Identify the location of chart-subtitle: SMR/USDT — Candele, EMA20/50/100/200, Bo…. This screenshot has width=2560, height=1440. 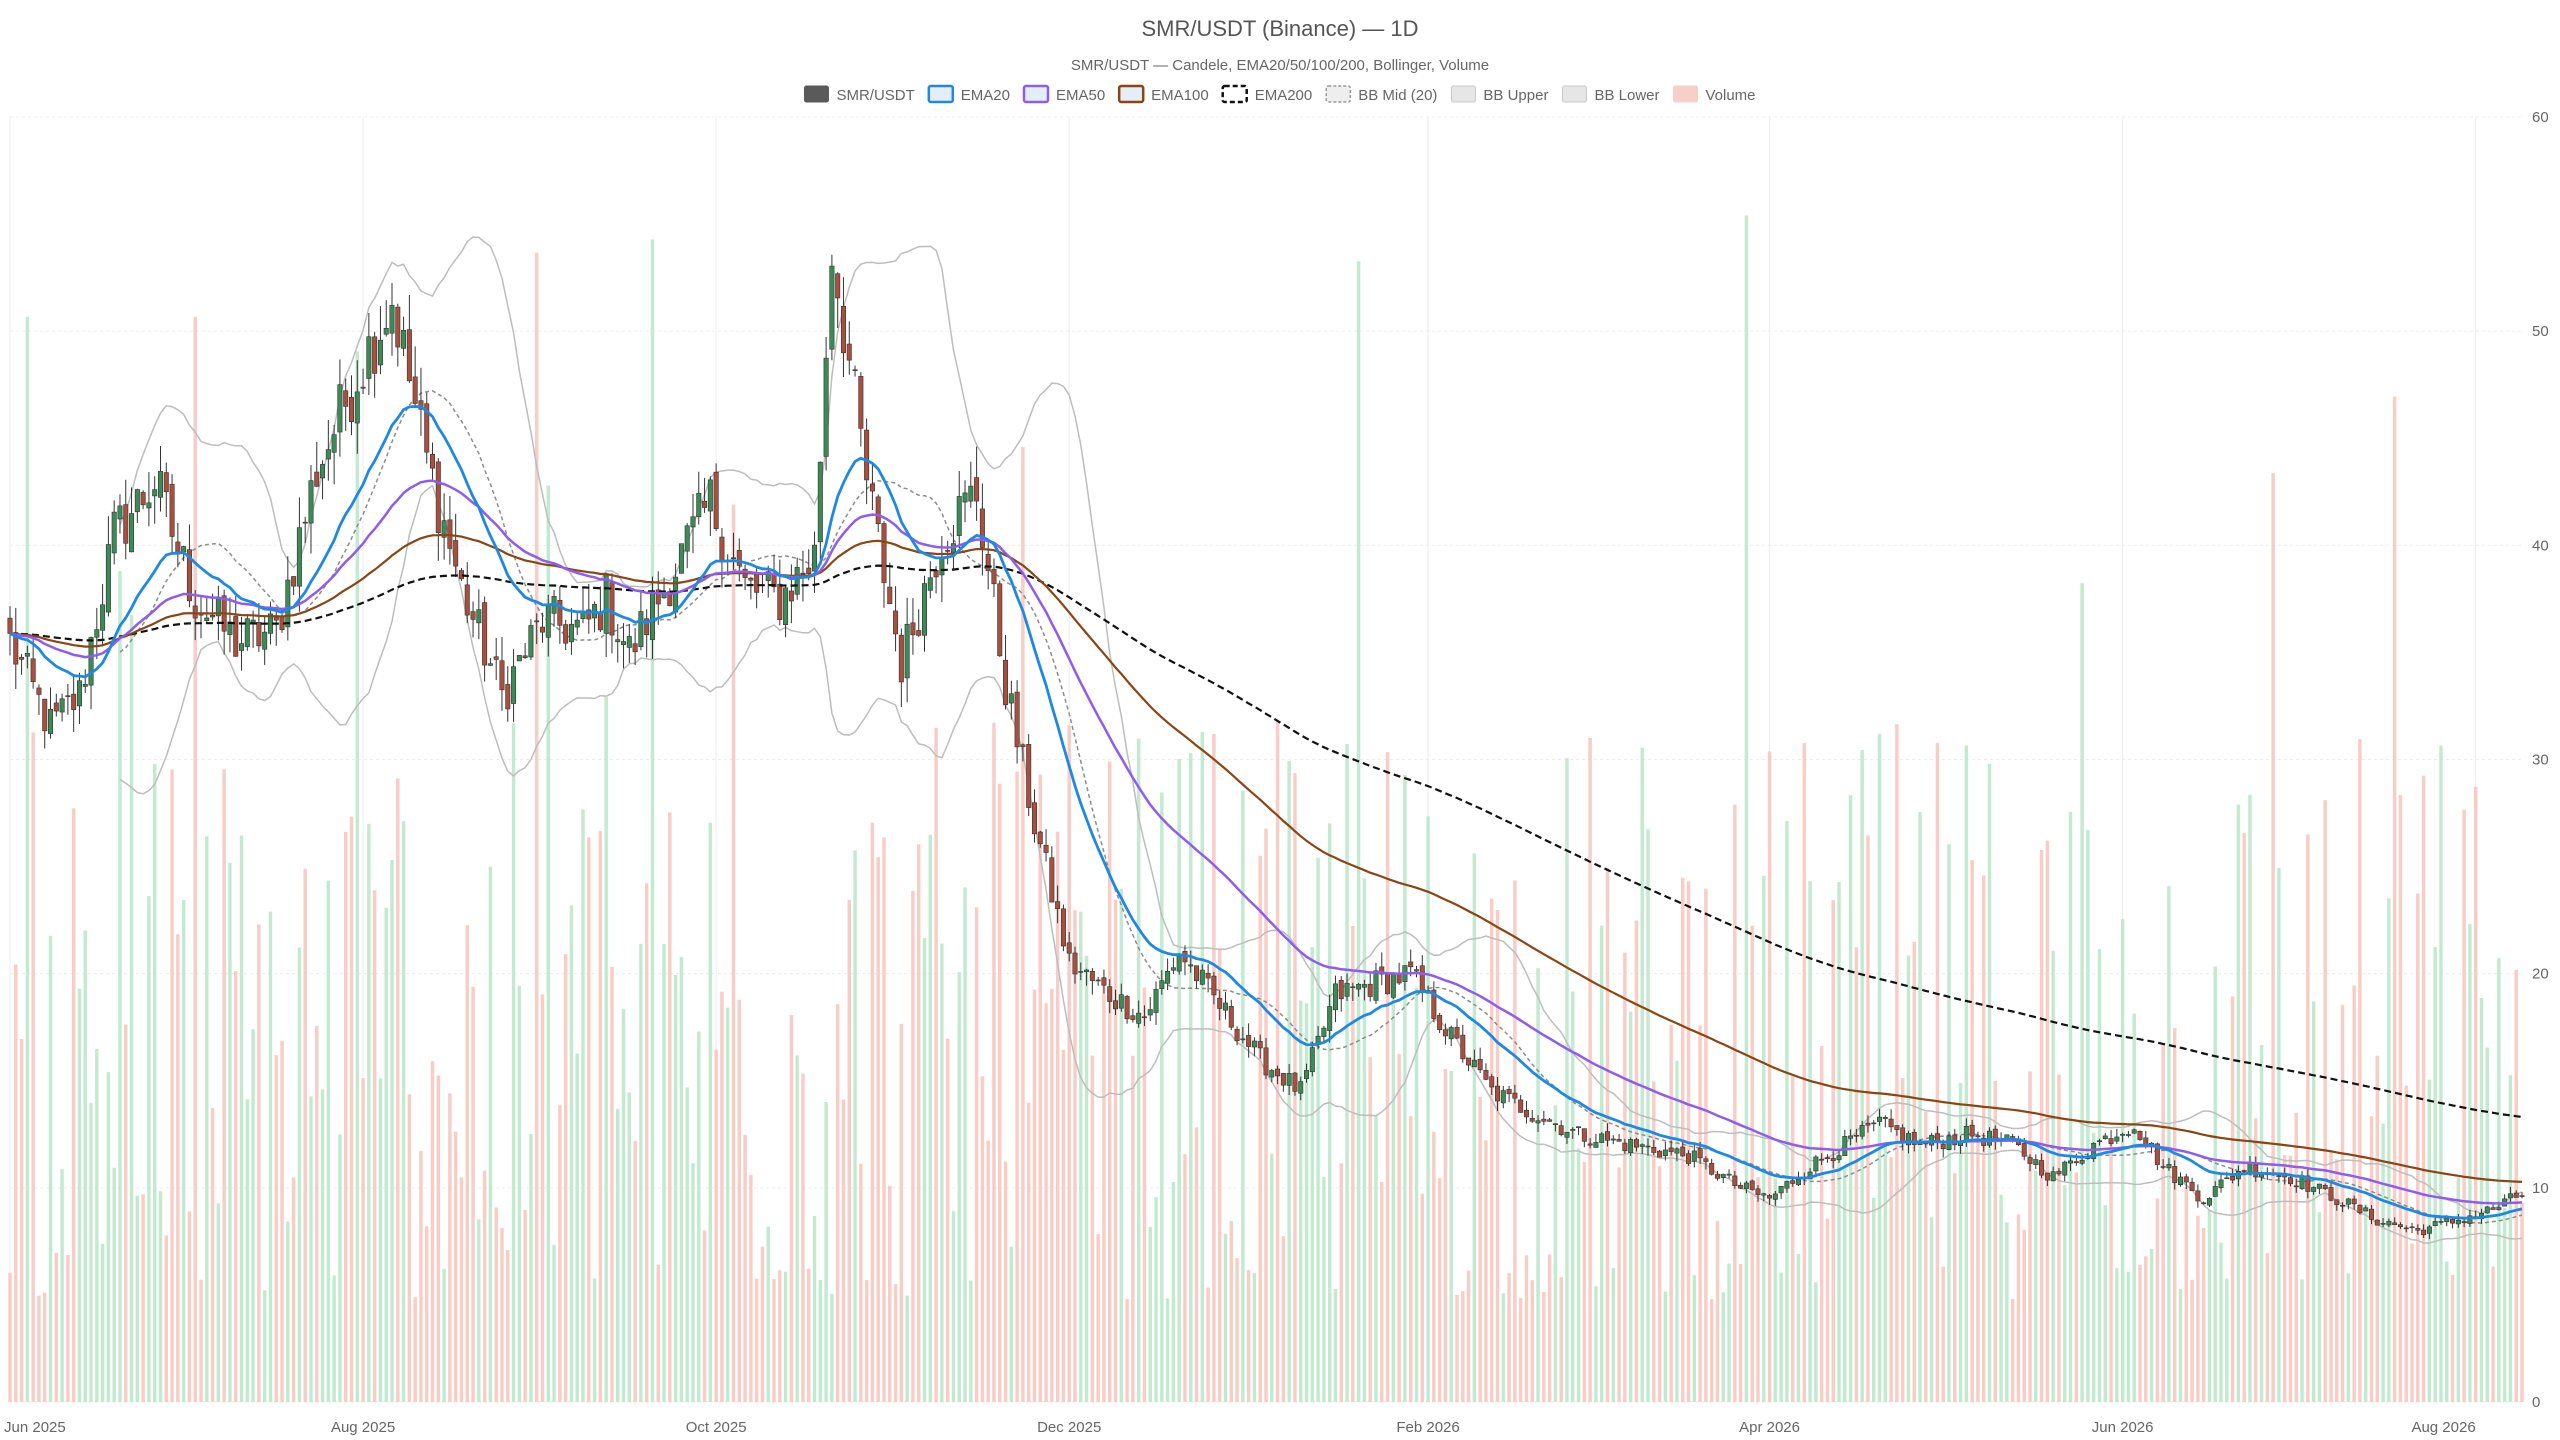
(1280, 65).